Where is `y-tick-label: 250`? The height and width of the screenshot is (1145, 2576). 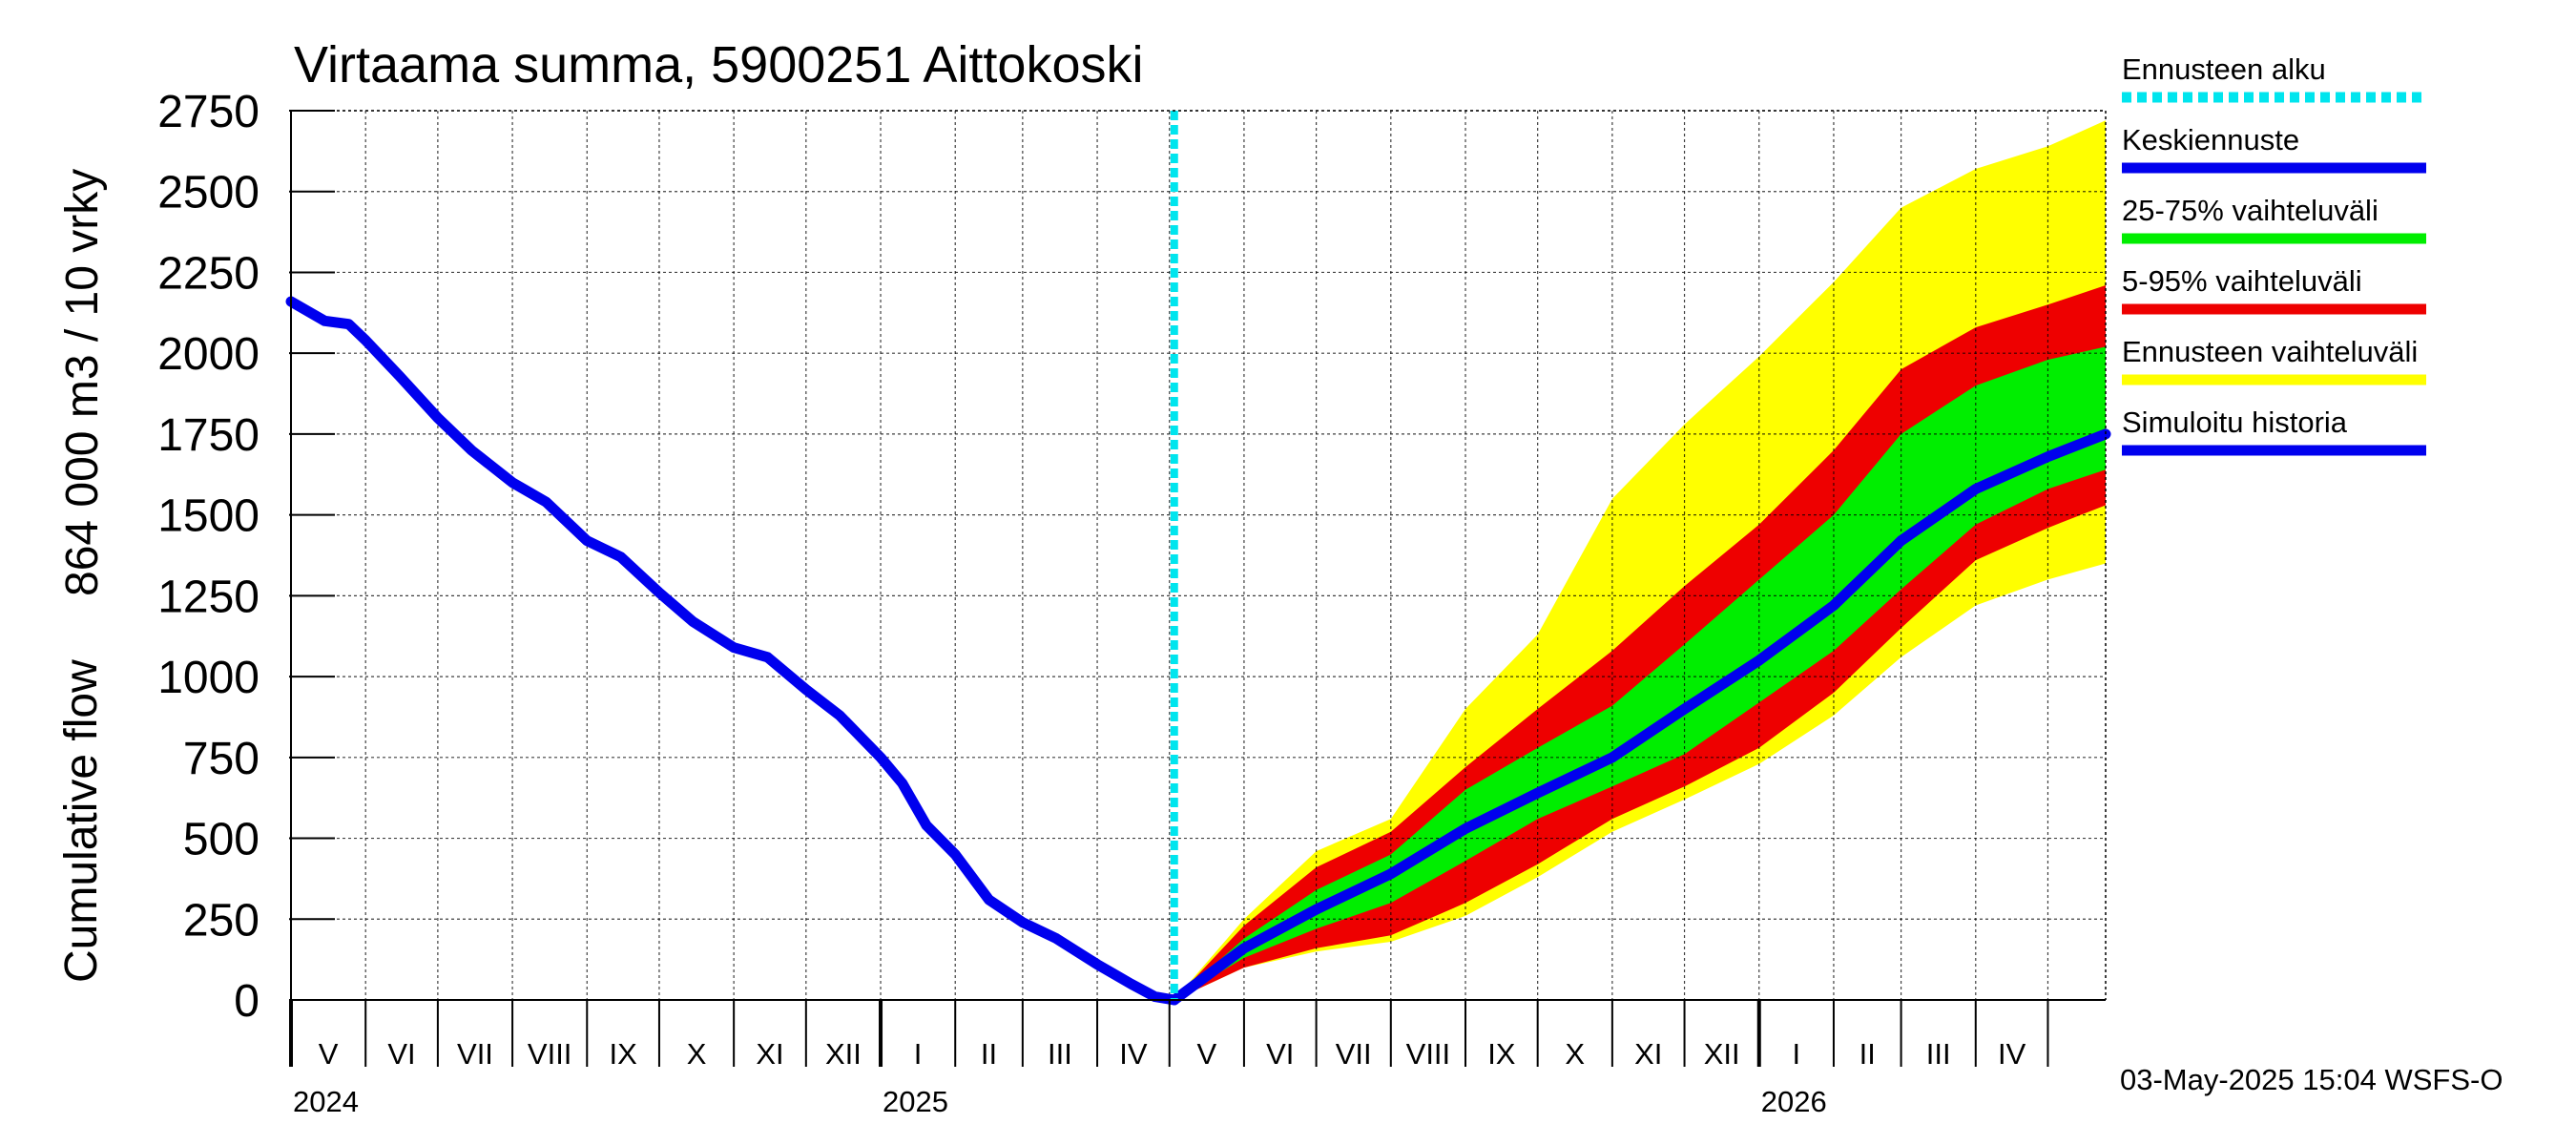 y-tick-label: 250 is located at coordinates (221, 920).